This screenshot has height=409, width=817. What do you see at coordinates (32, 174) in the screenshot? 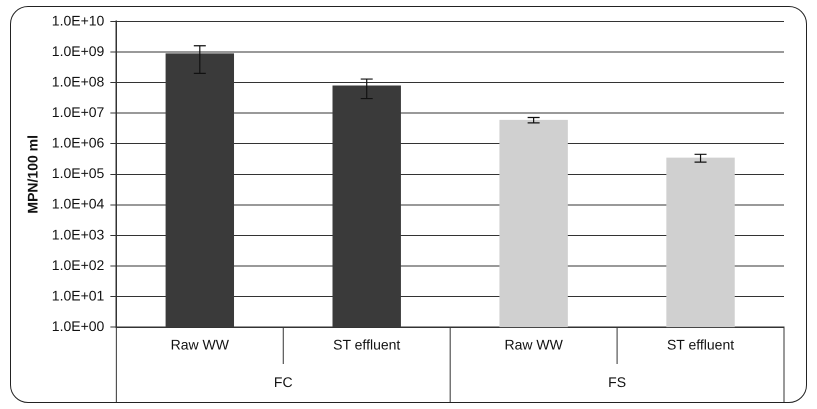
I see `y-axis-title: MPN/100 ml` at bounding box center [32, 174].